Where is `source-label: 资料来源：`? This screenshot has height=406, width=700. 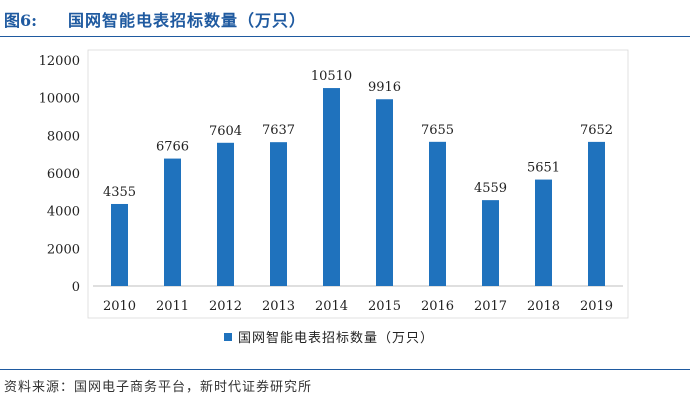
source-label: 资料来源： is located at coordinates (39, 387).